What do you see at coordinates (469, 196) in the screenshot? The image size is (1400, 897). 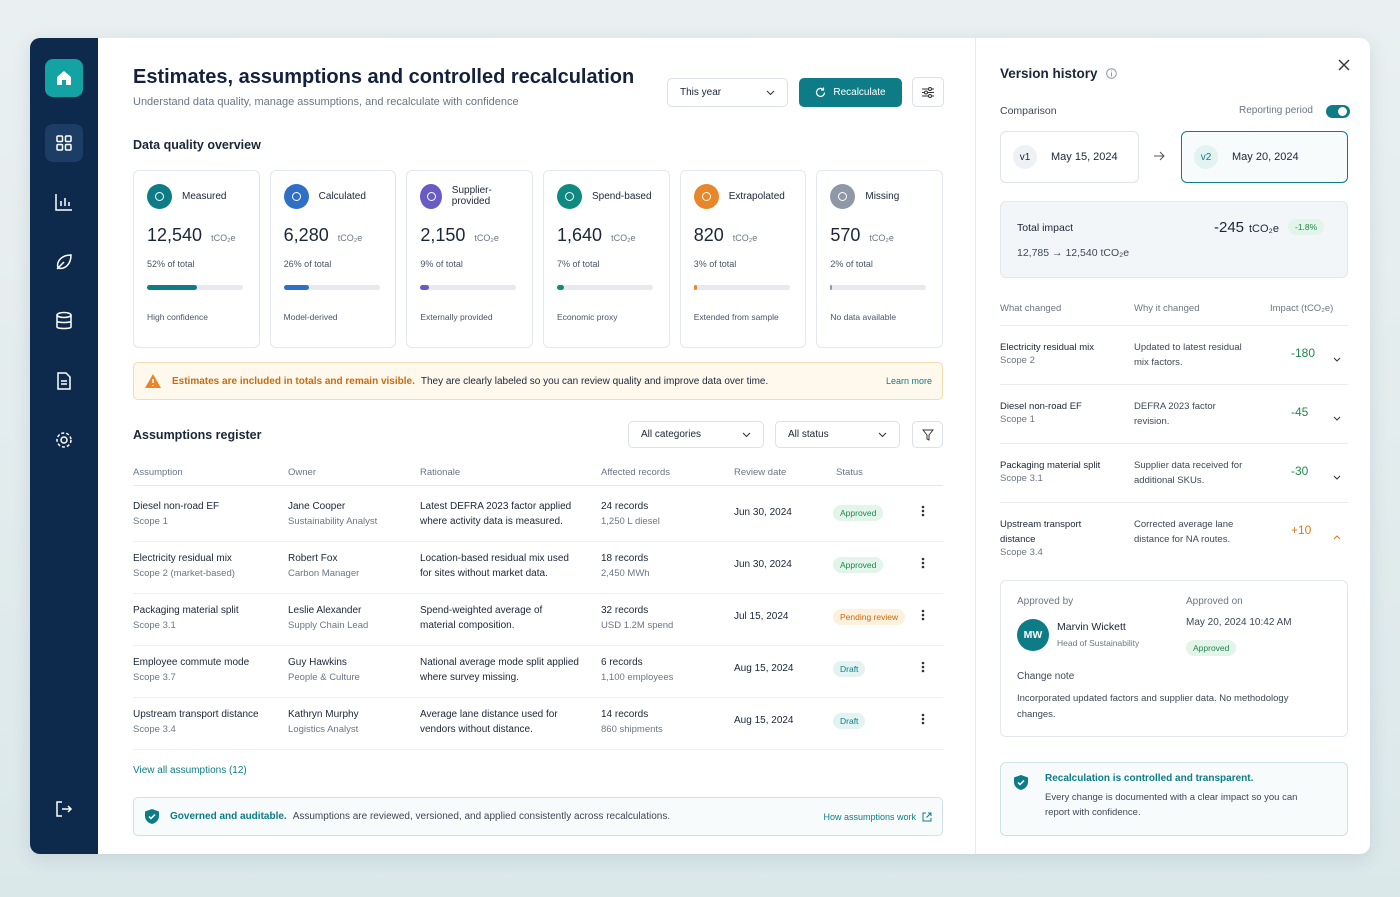 I see `card-header: Supplier-provided` at bounding box center [469, 196].